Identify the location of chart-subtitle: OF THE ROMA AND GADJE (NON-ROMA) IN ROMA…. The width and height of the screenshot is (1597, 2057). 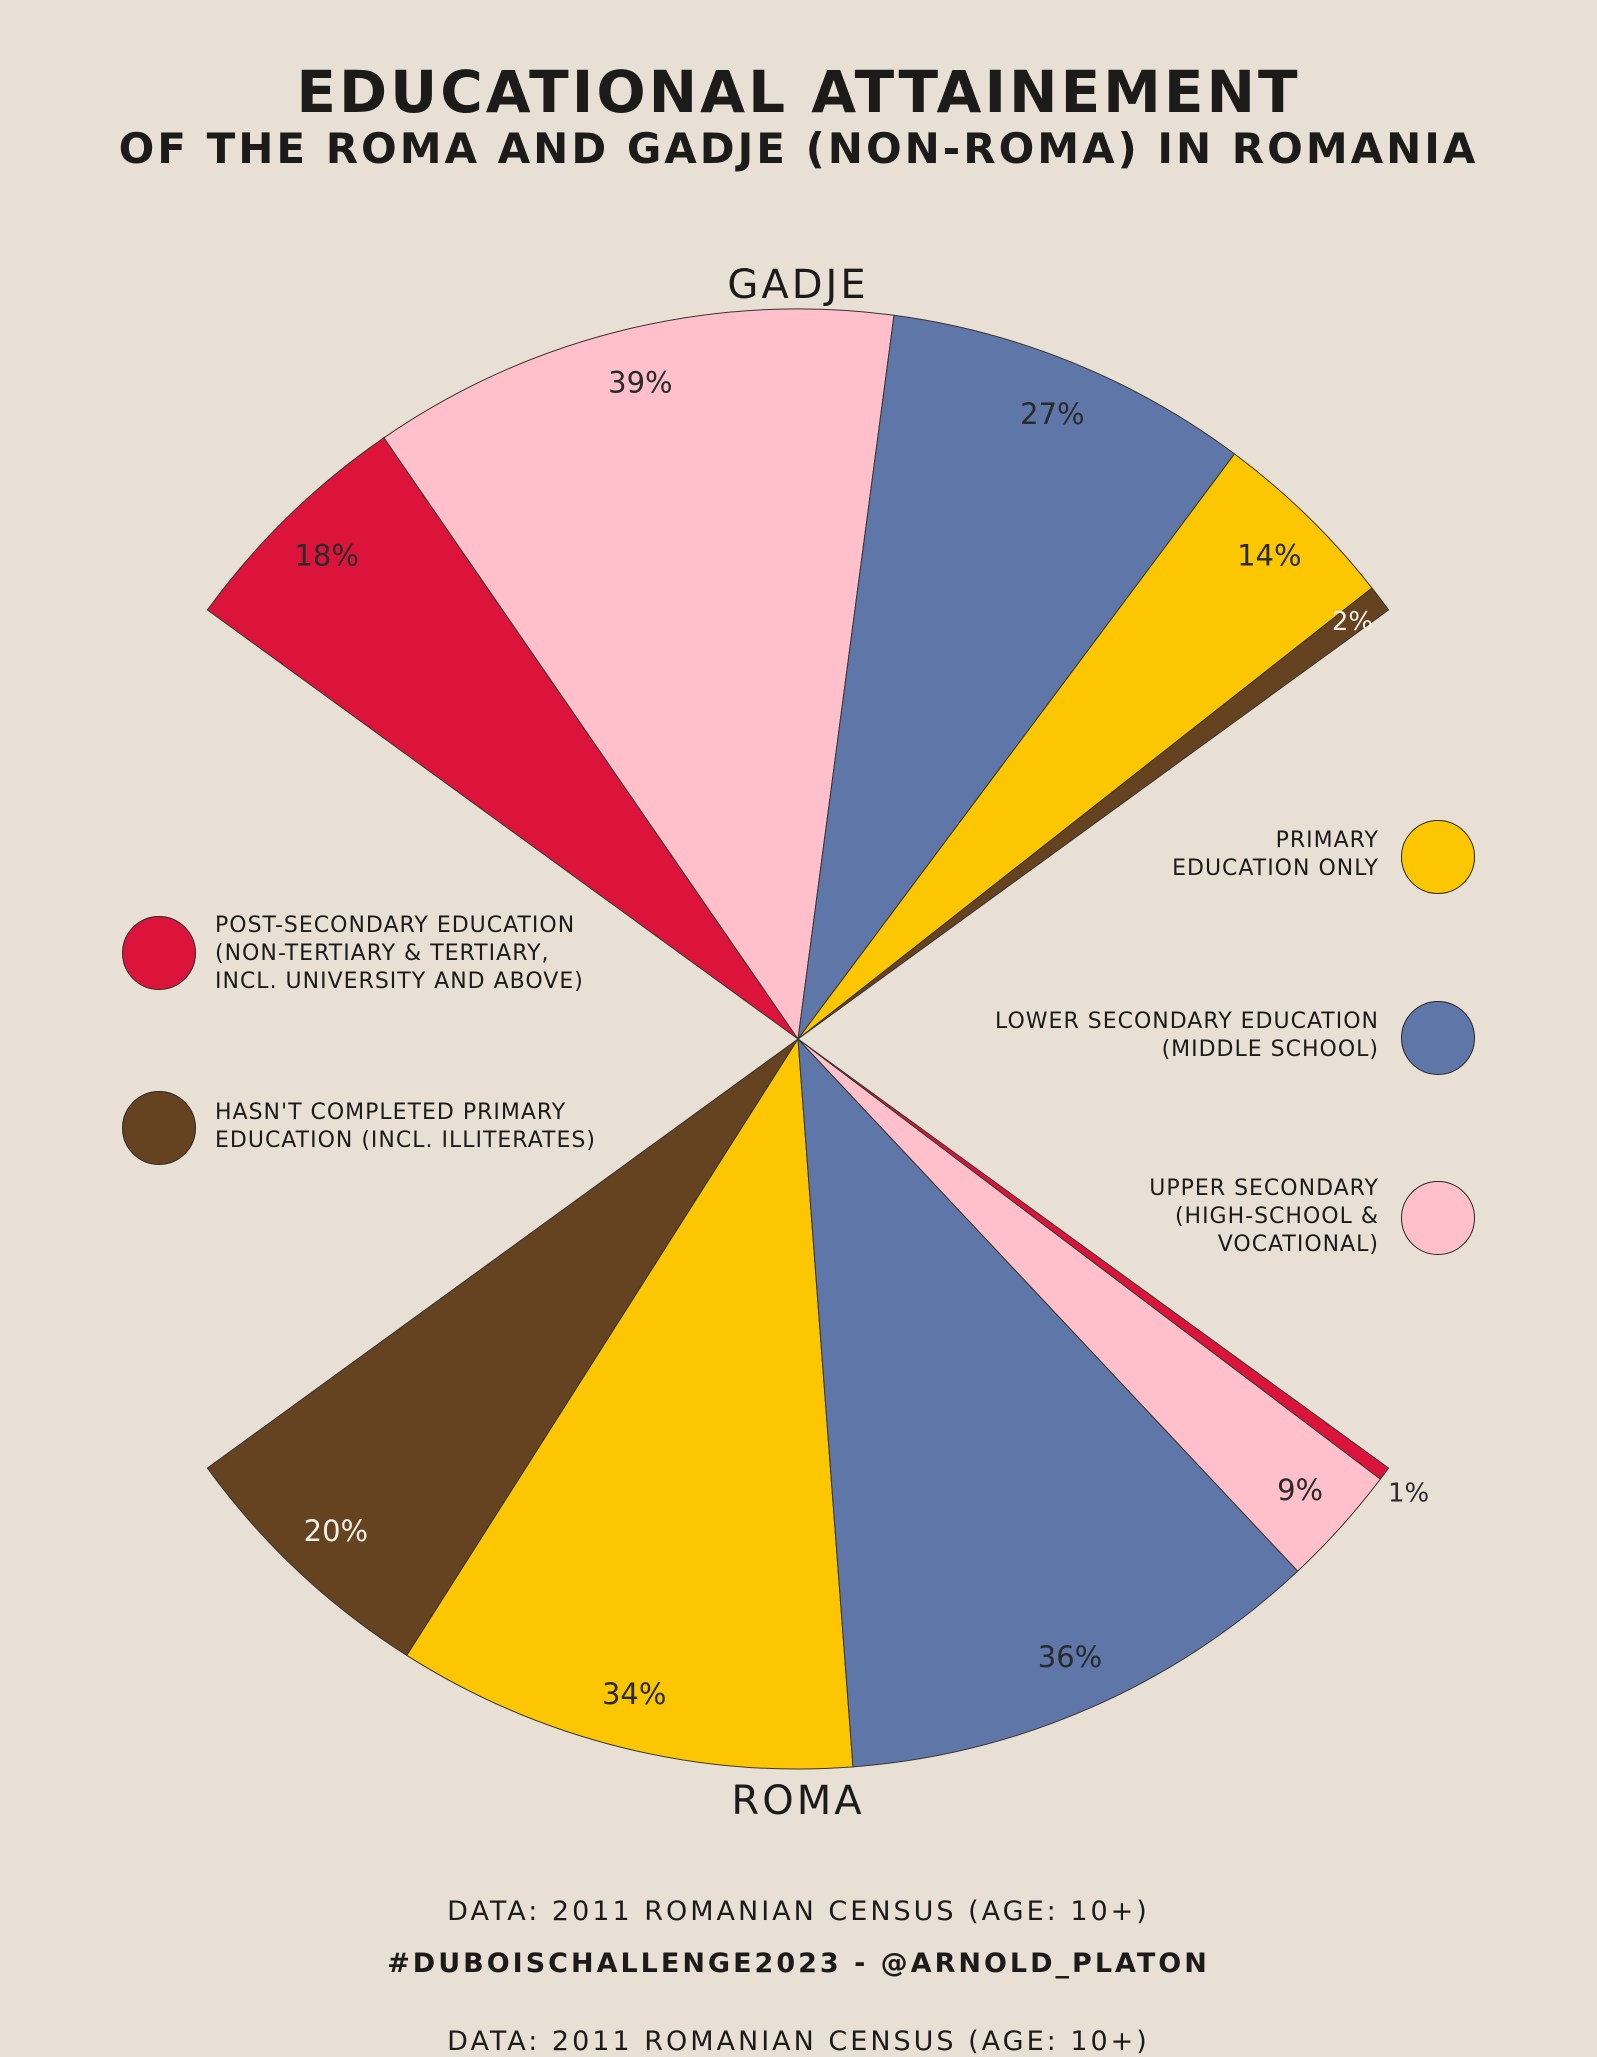
(798, 148).